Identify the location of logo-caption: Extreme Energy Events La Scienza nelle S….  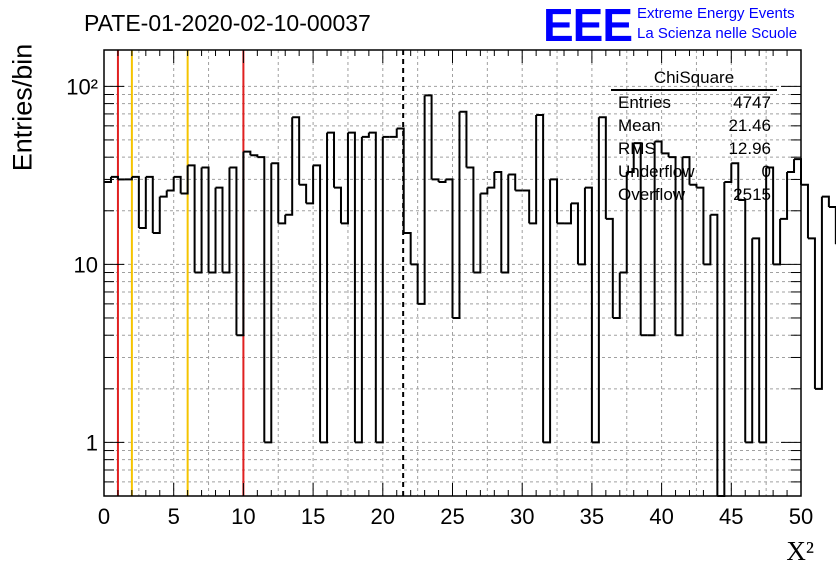
(717, 24).